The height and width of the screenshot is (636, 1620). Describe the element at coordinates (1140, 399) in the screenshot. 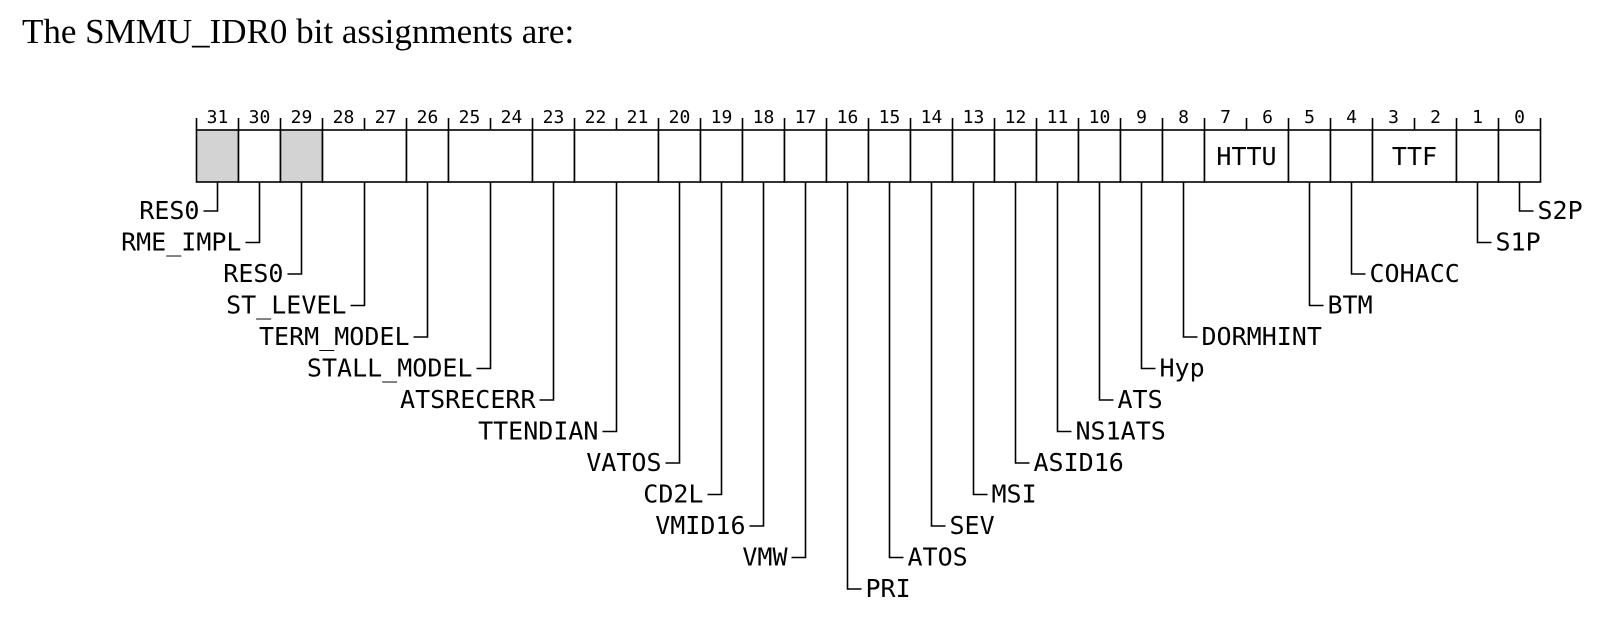

I see `field-label-ats: ATS` at that location.